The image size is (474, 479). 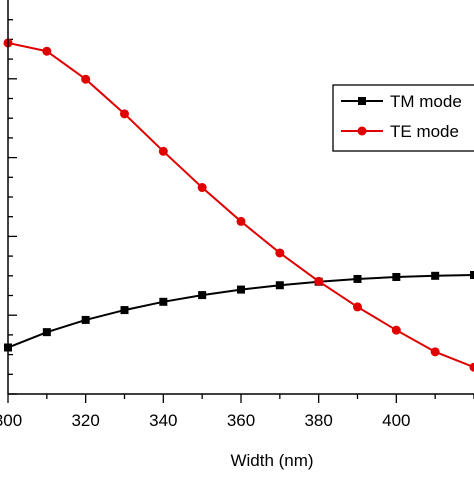 I want to click on x-axis-label: Width (nm), so click(x=271, y=460).